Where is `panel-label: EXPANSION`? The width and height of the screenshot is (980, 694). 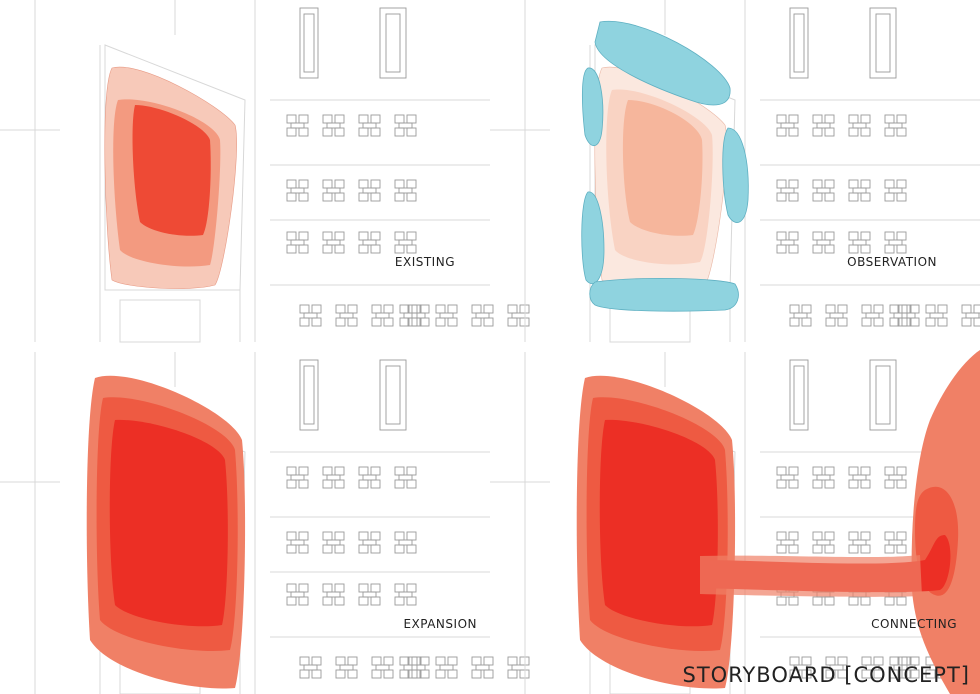
panel-label: EXPANSION is located at coordinates (440, 624).